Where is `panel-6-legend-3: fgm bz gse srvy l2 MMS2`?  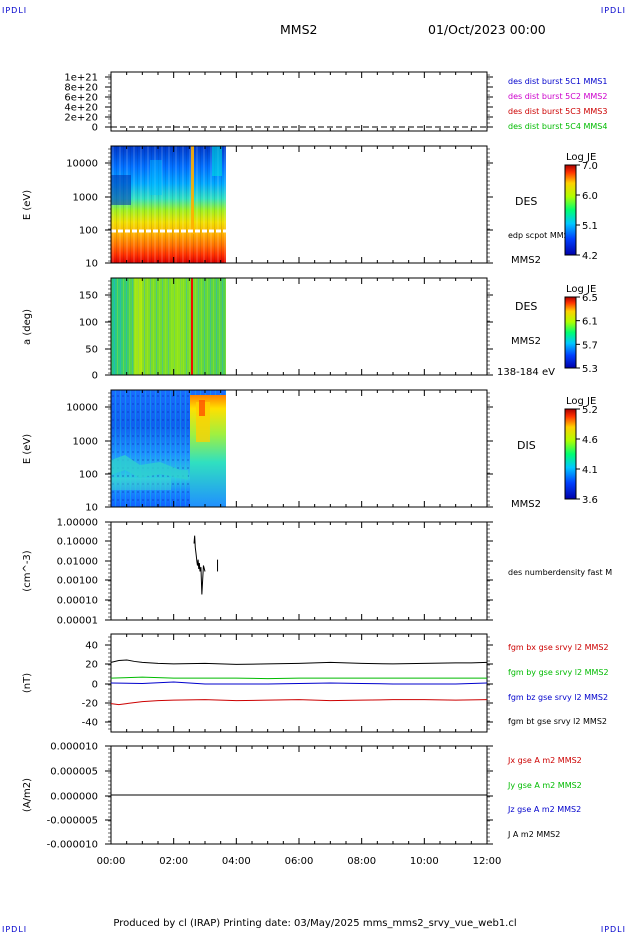 panel-6-legend-3: fgm bz gse srvy l2 MMS2 is located at coordinates (558, 697).